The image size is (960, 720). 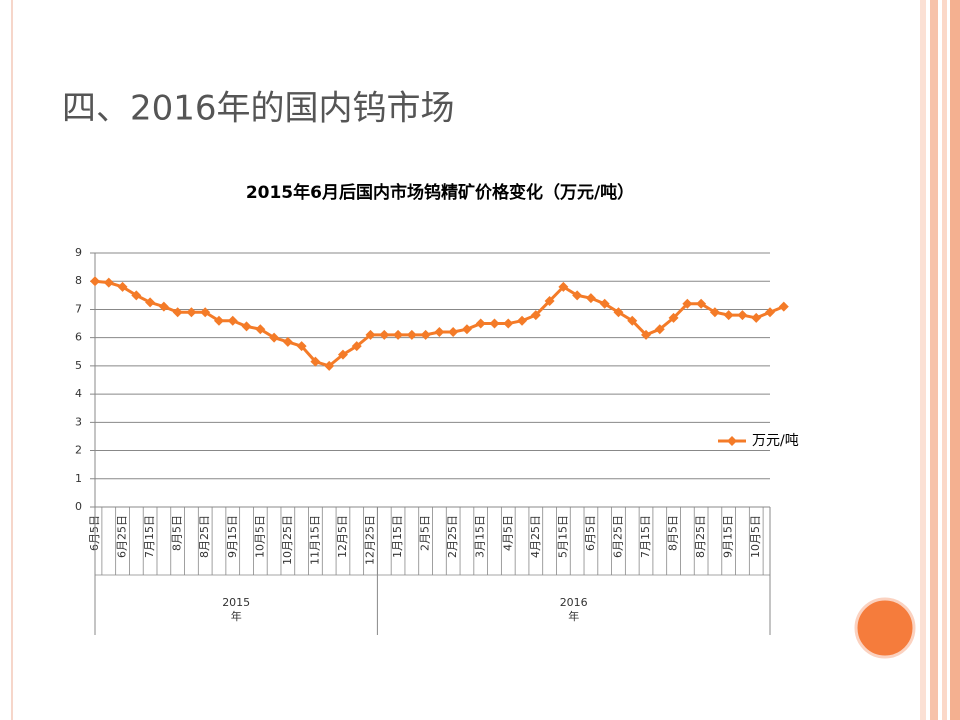 What do you see at coordinates (314, 540) in the screenshot?
I see `x-tick-label: 11月15日` at bounding box center [314, 540].